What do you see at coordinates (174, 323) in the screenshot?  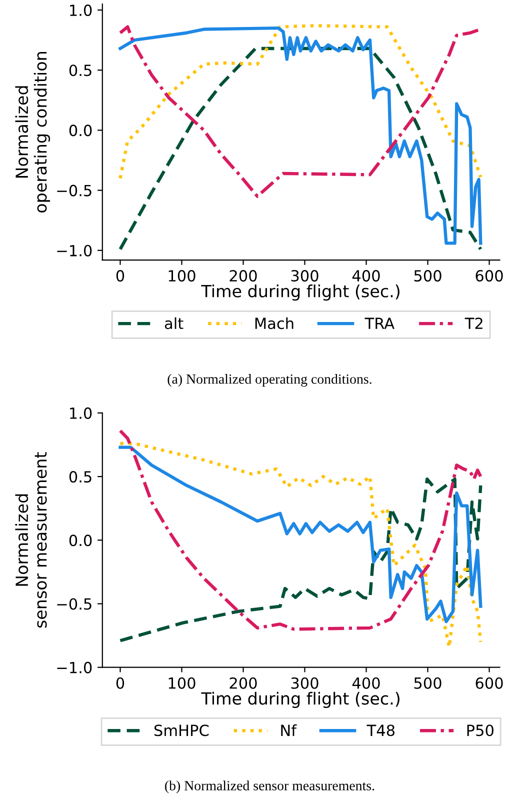 I see `legend-label: alt` at bounding box center [174, 323].